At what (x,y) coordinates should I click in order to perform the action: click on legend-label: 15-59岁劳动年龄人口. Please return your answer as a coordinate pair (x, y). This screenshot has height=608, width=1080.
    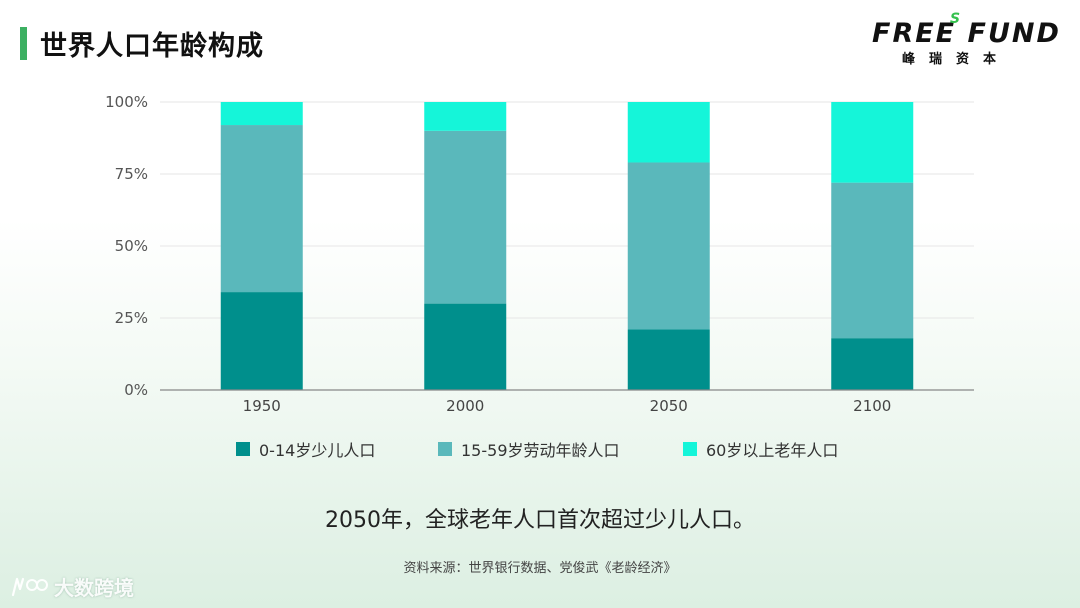
    Looking at the image, I should click on (540, 450).